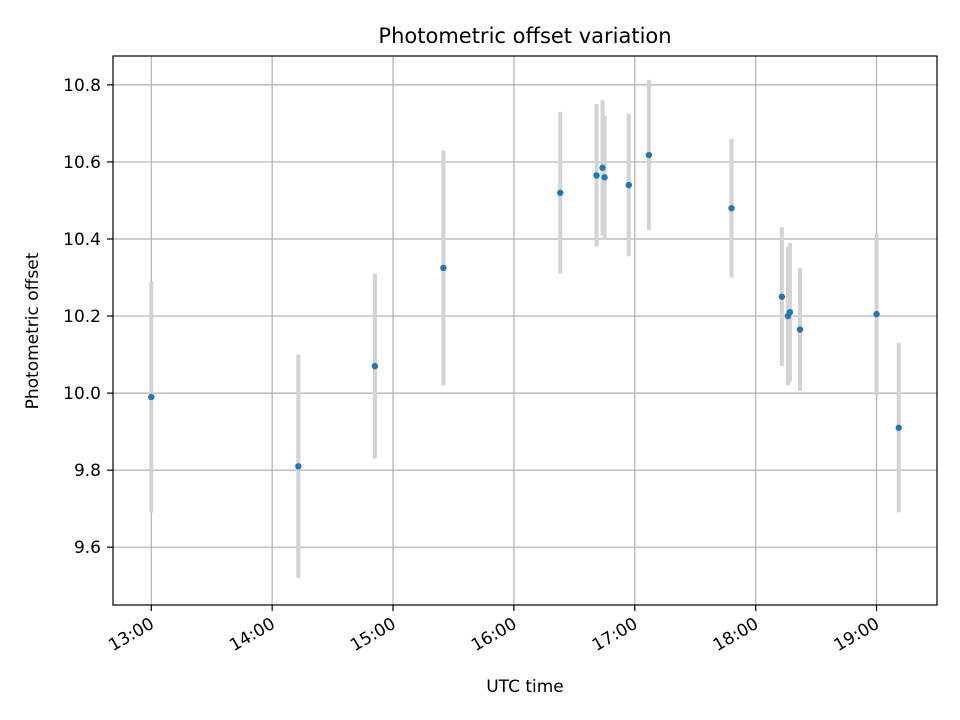 This screenshot has height=720, width=960. I want to click on y-axis-title: Photometric offset, so click(33, 330).